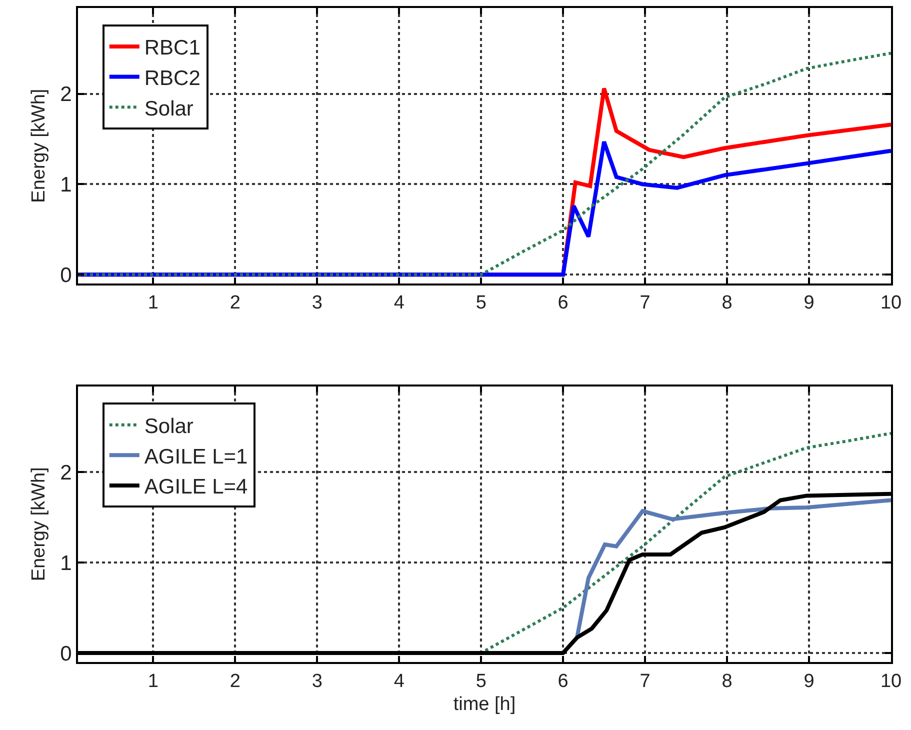 The width and height of the screenshot is (911, 730). I want to click on legend-label: RBC1, so click(172, 48).